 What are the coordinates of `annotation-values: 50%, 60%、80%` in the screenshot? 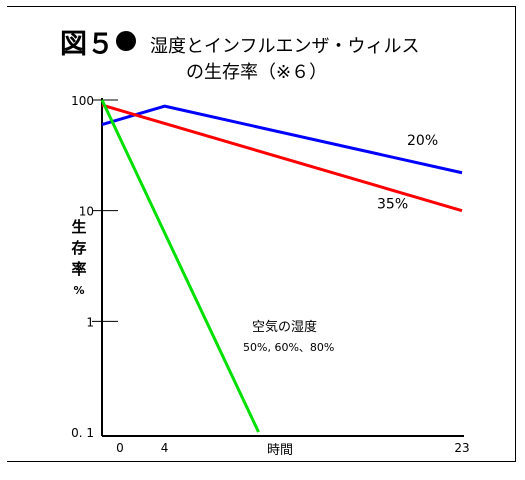 It's located at (288, 347).